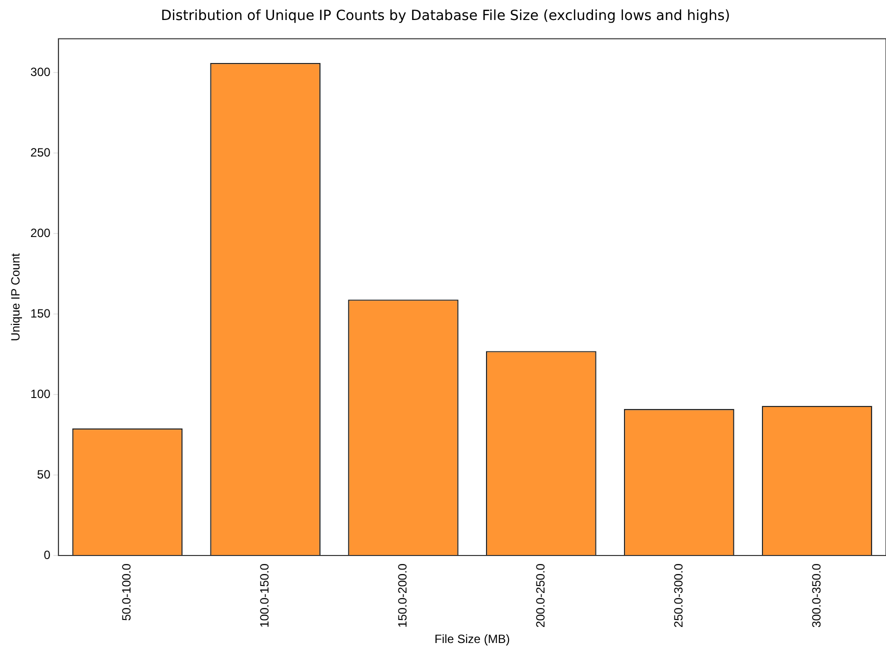  Describe the element at coordinates (44, 474) in the screenshot. I see `y-tick-label: 50` at that location.